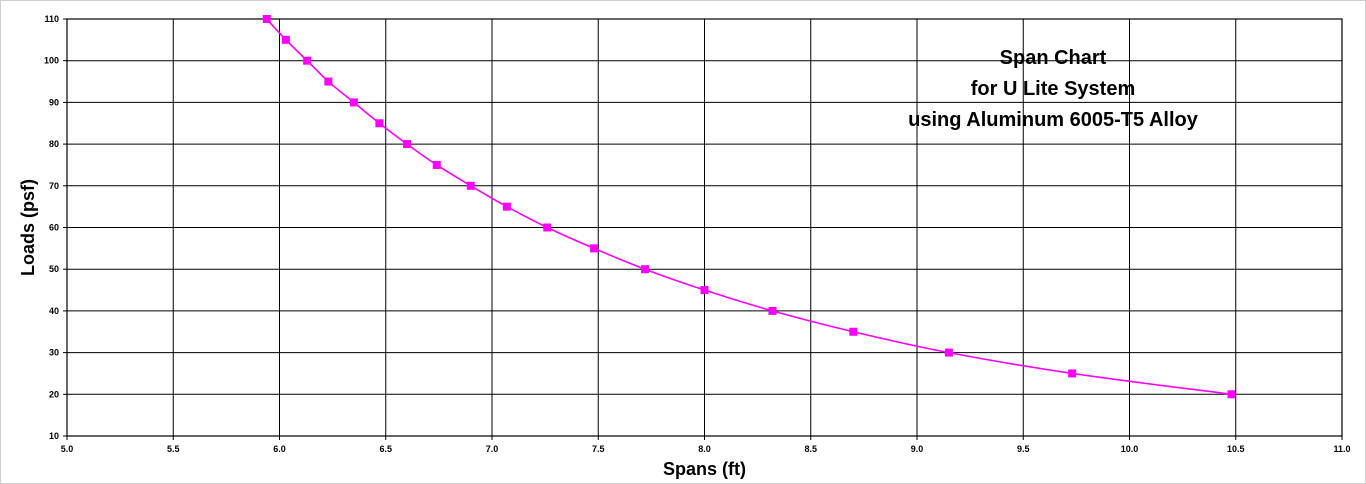 This screenshot has width=1366, height=484. What do you see at coordinates (917, 449) in the screenshot?
I see `x-tick-label: 9.0` at bounding box center [917, 449].